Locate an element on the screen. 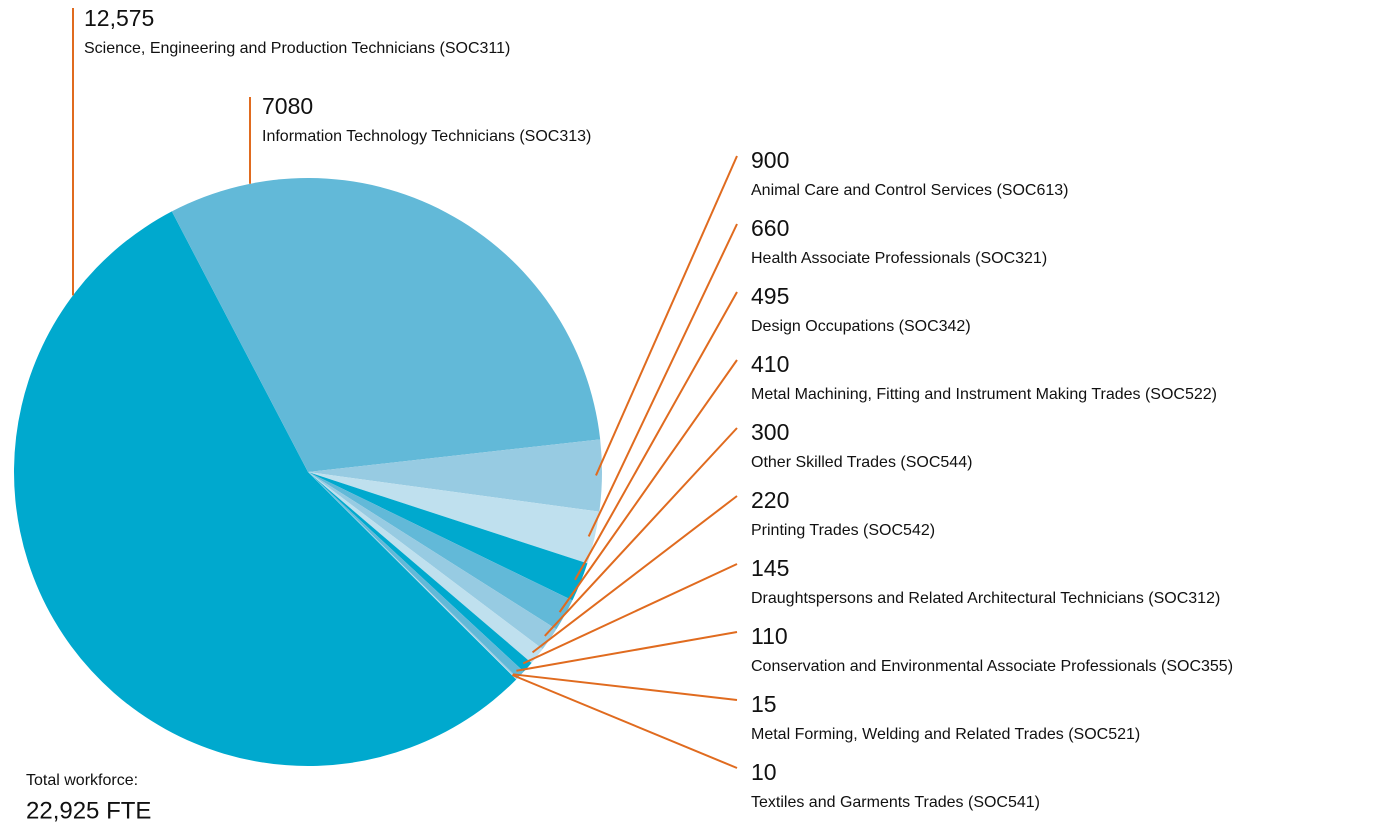 Image resolution: width=1396 pixels, height=827 pixels. category-label: Printing Trades (SOC542) is located at coordinates (843, 530).